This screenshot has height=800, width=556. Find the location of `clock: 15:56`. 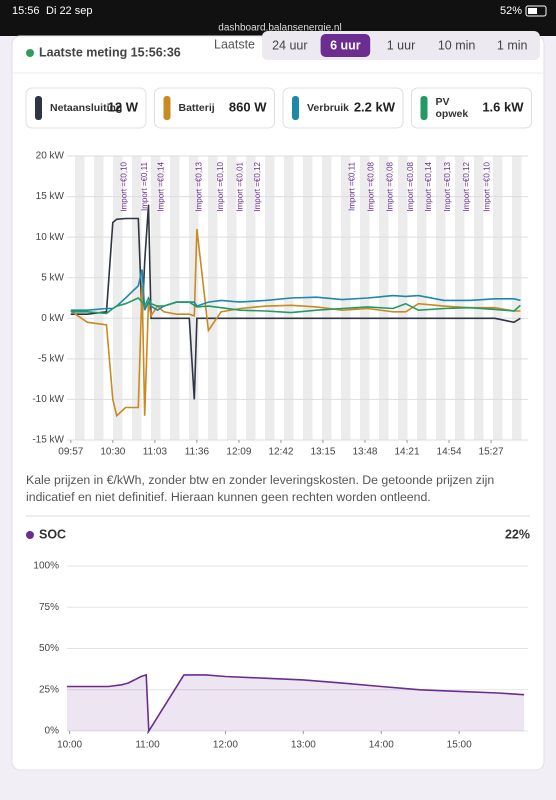

clock: 15:56 is located at coordinates (26, 11).